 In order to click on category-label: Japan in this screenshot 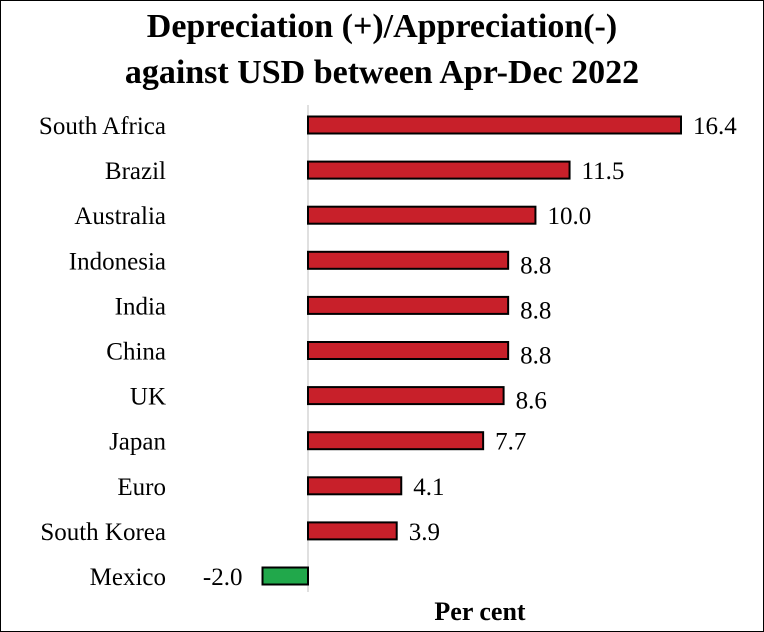, I will do `click(137, 442)`.